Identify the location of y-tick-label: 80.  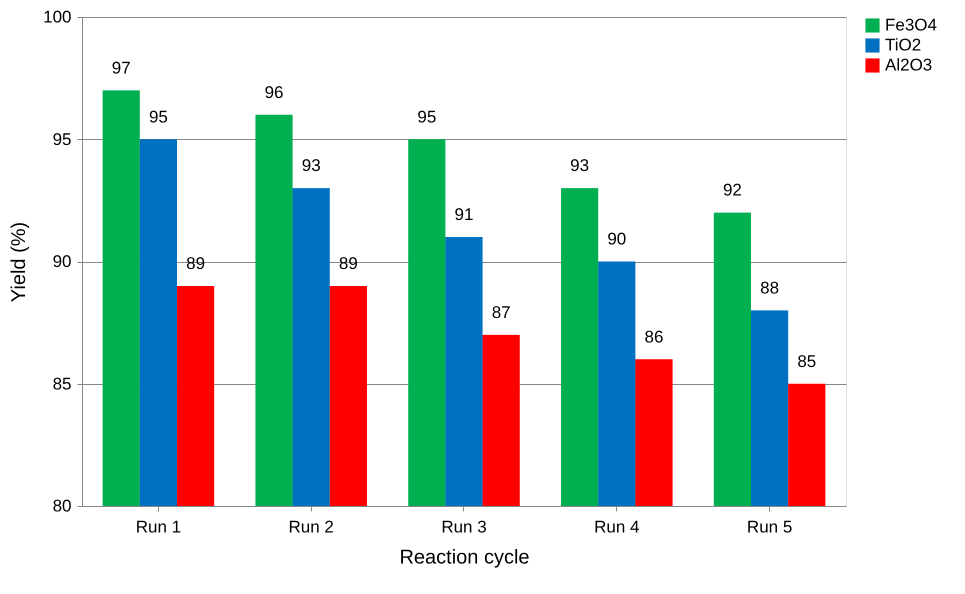
(62, 506).